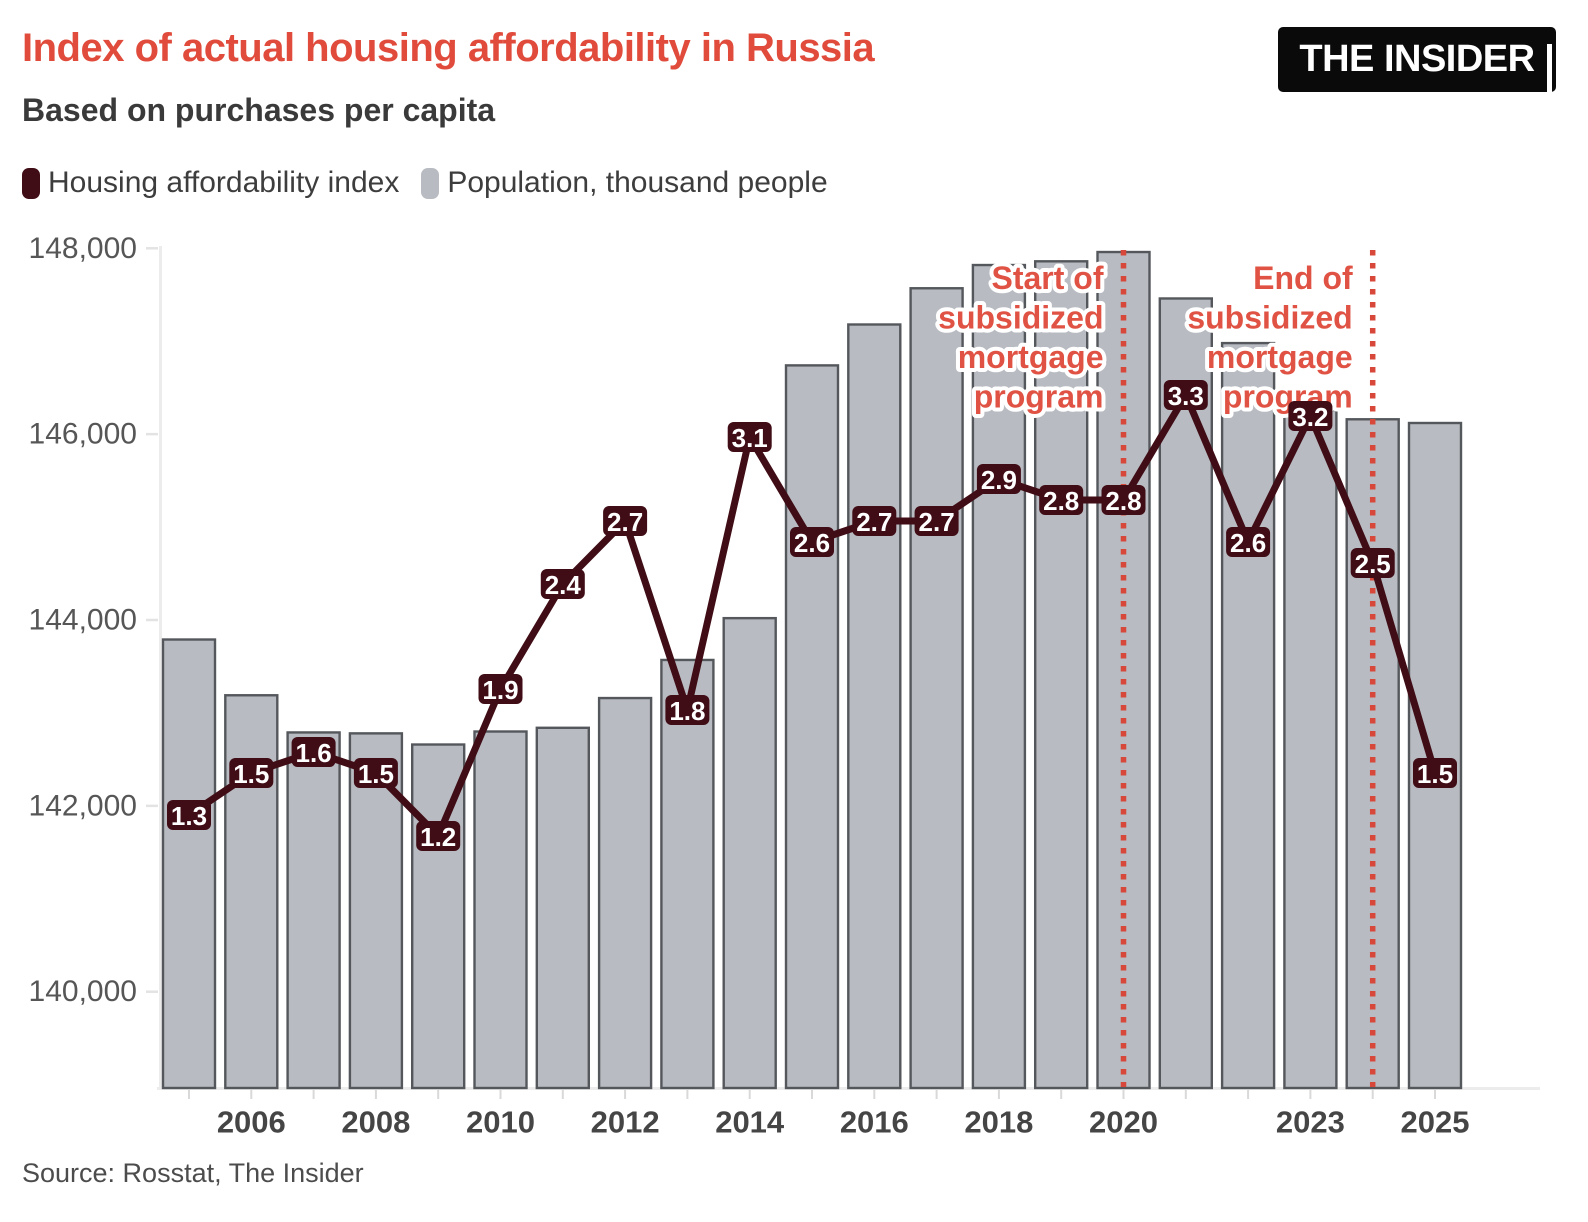 The width and height of the screenshot is (1588, 1222). I want to click on index-point-badge-2022, so click(1248, 542).